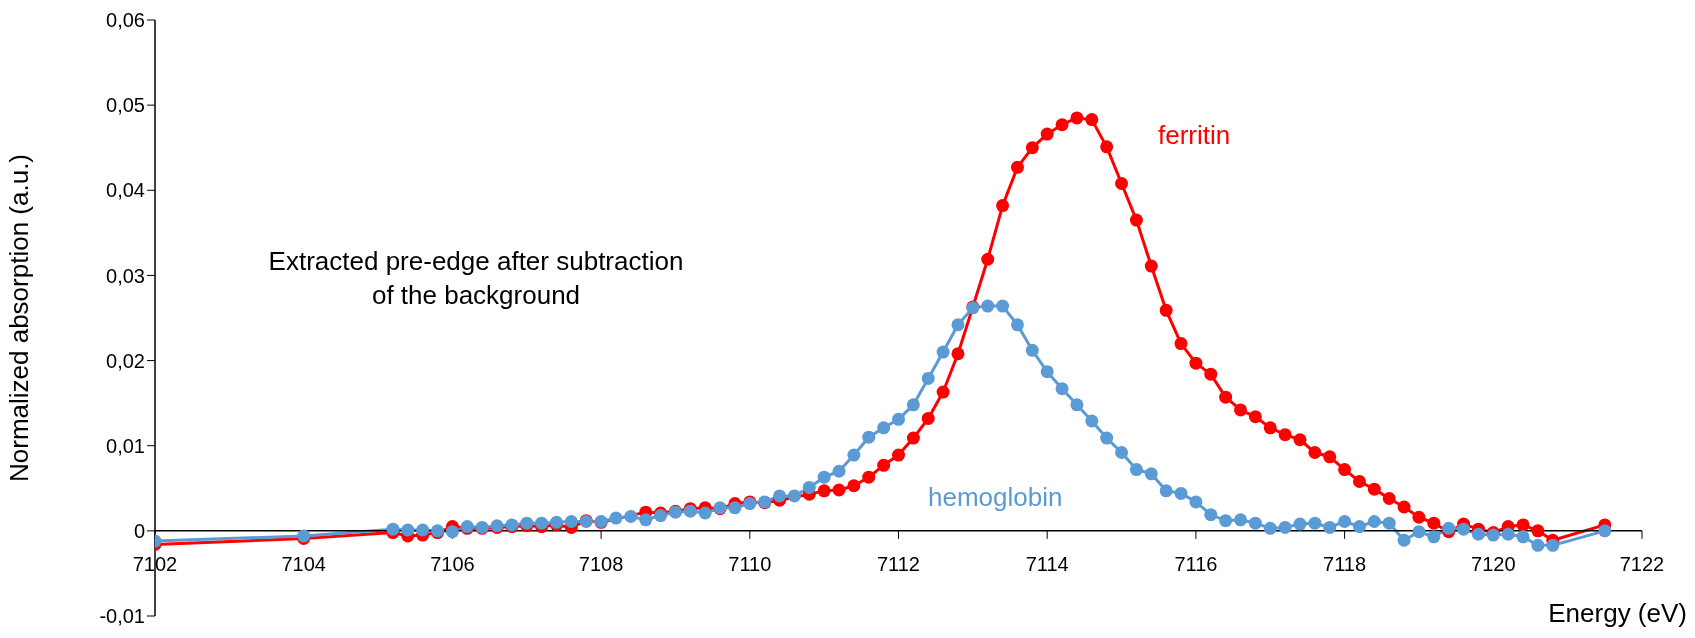  What do you see at coordinates (1047, 564) in the screenshot?
I see `x-tick-label: 7114` at bounding box center [1047, 564].